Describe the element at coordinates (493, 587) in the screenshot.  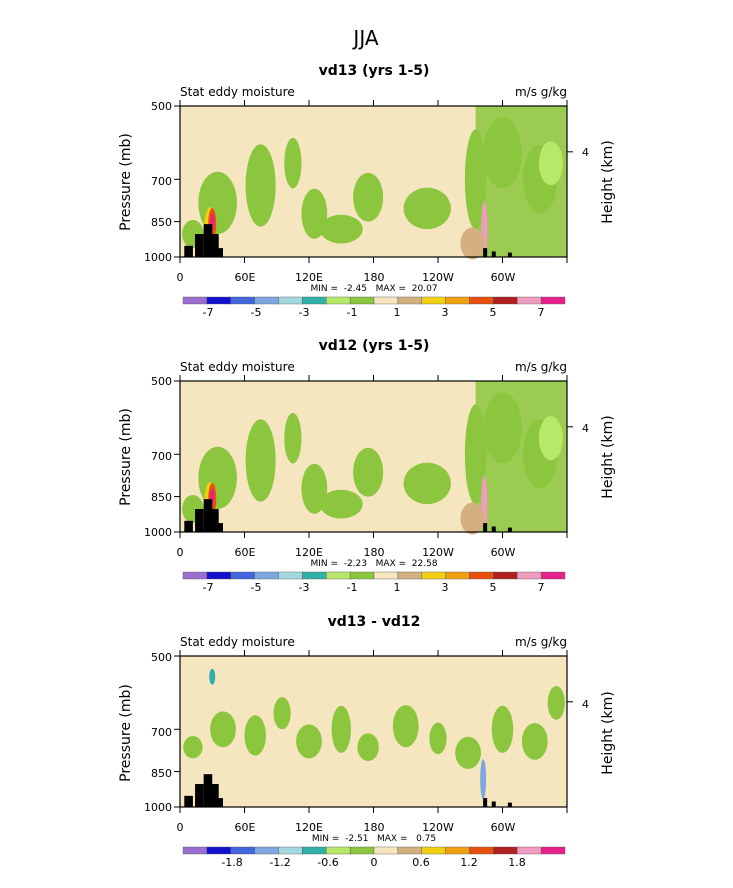
I see `panel-2-cb-label: 5` at that location.